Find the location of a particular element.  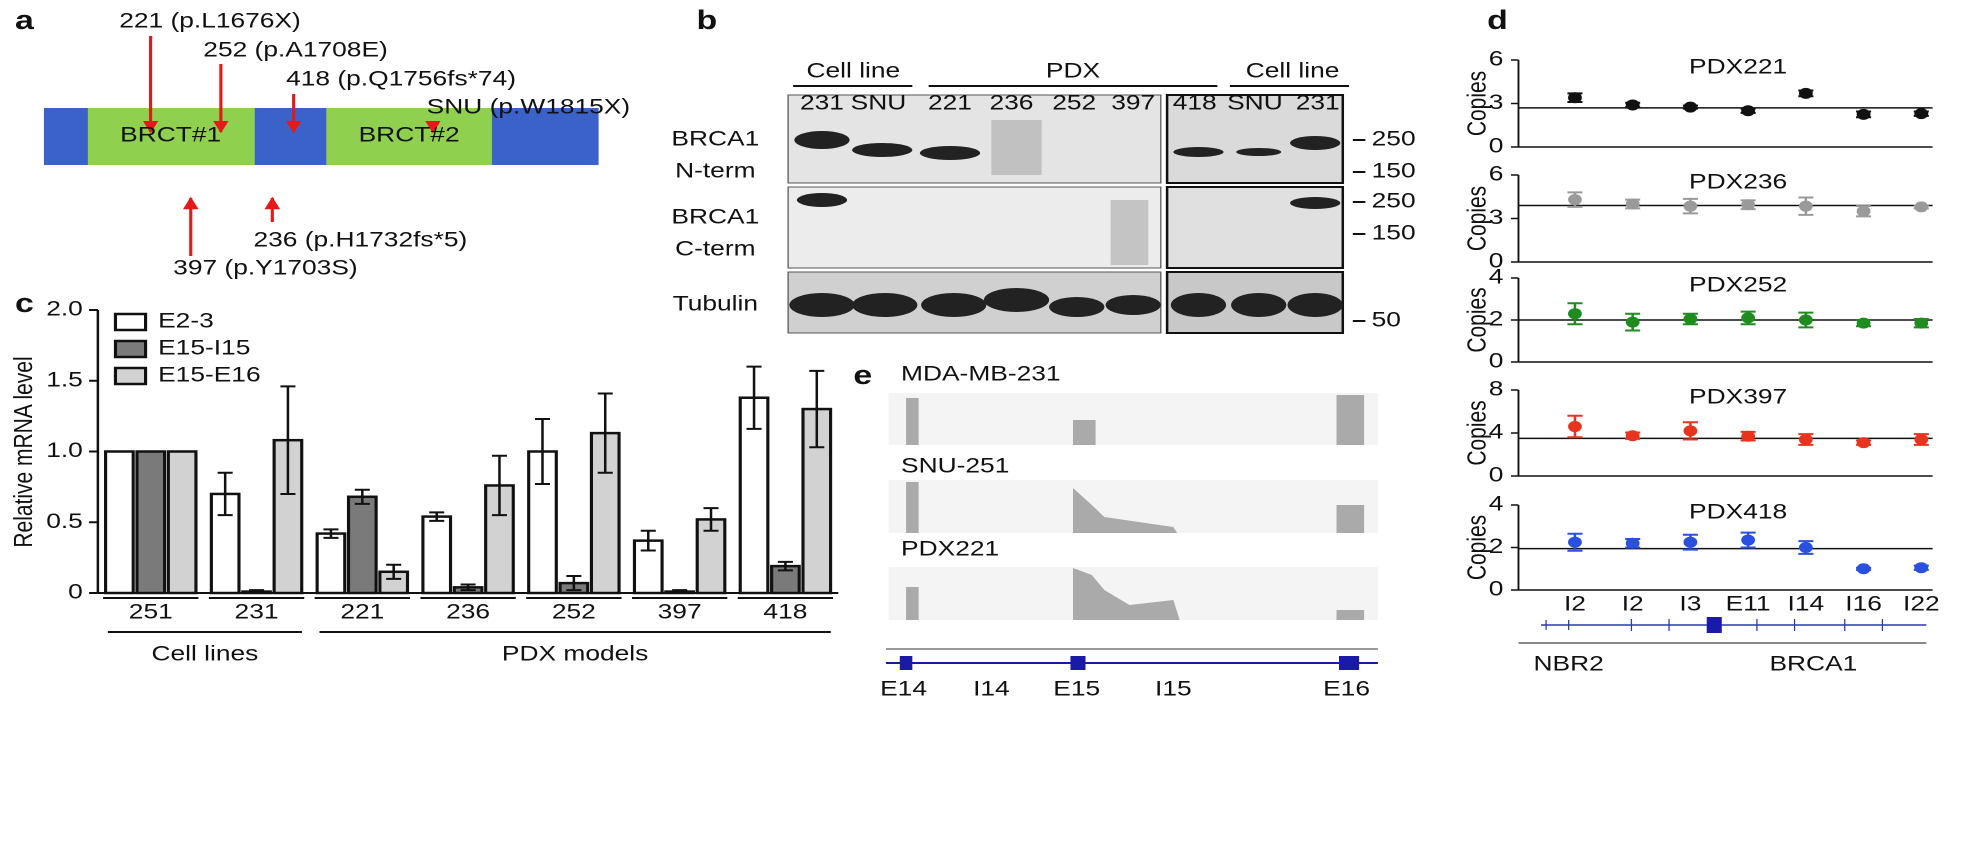

x-tick-label: I16 is located at coordinates (1863, 604).